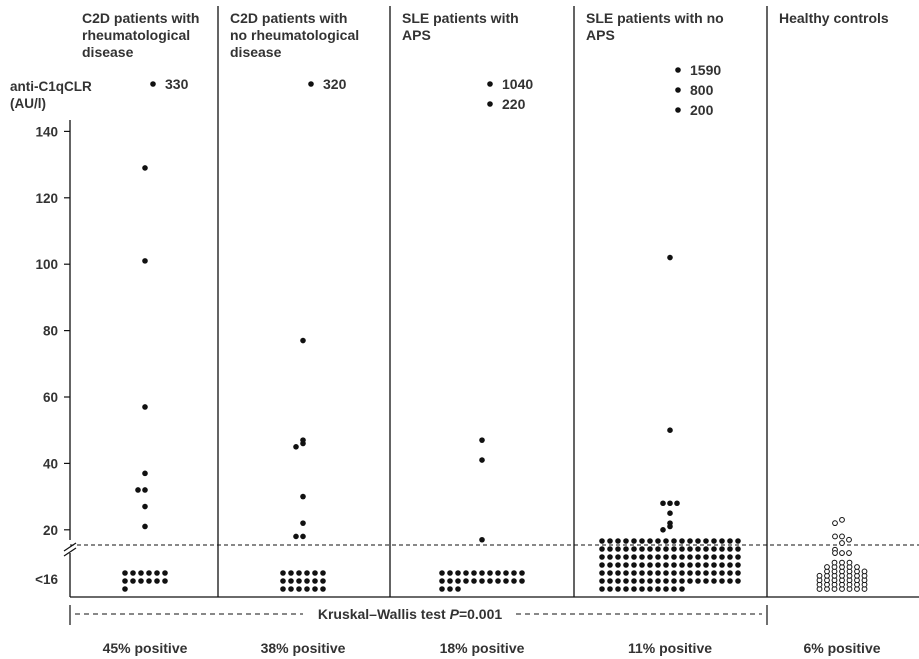 The height and width of the screenshot is (659, 919). I want to click on group-header: SLE patients with APS, so click(460, 26).